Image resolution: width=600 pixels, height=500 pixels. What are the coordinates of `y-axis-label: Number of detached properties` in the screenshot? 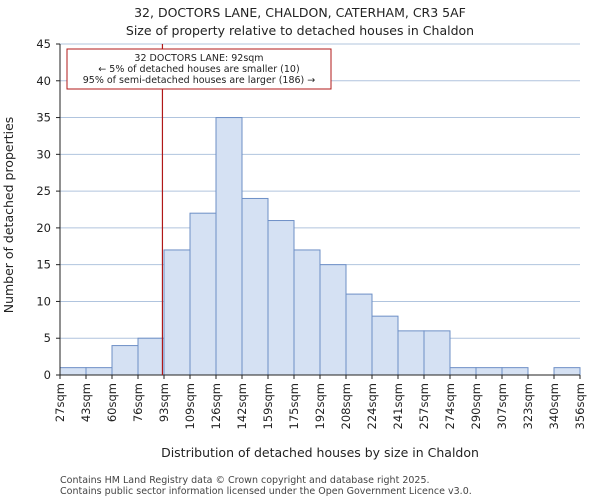 It's located at (8, 215).